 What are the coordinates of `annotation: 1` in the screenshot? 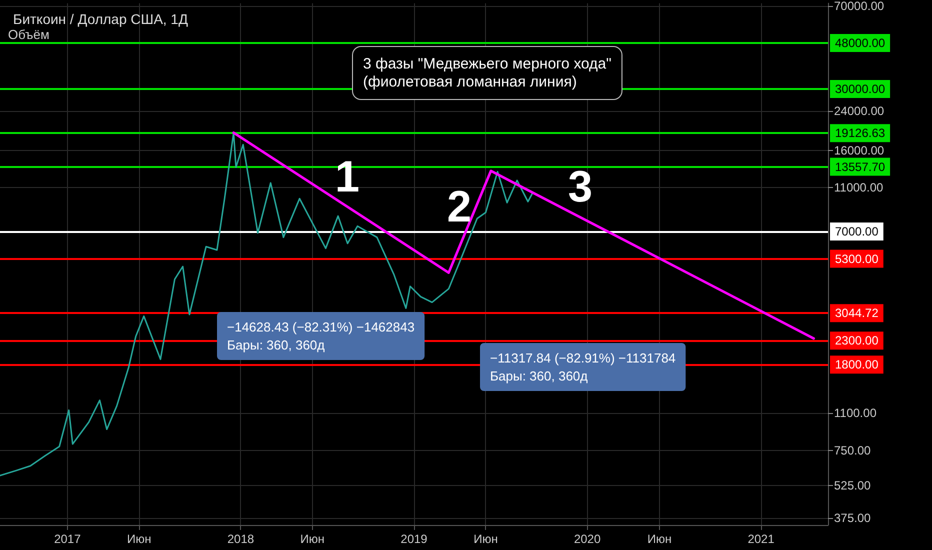 It's located at (347, 177).